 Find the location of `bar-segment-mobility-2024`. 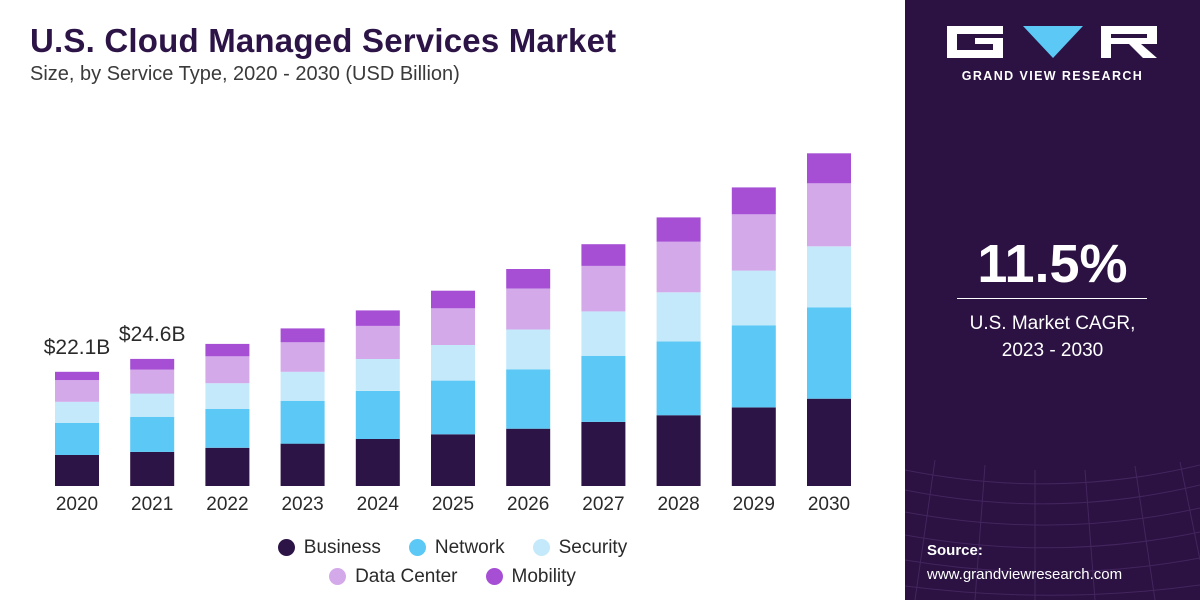

bar-segment-mobility-2024 is located at coordinates (377, 318).